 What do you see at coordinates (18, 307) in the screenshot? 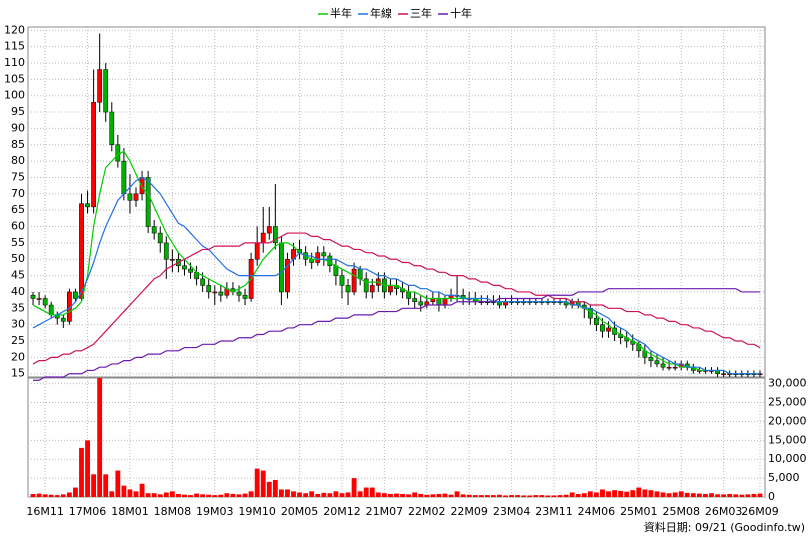
I see `y-tick-label: 35` at bounding box center [18, 307].